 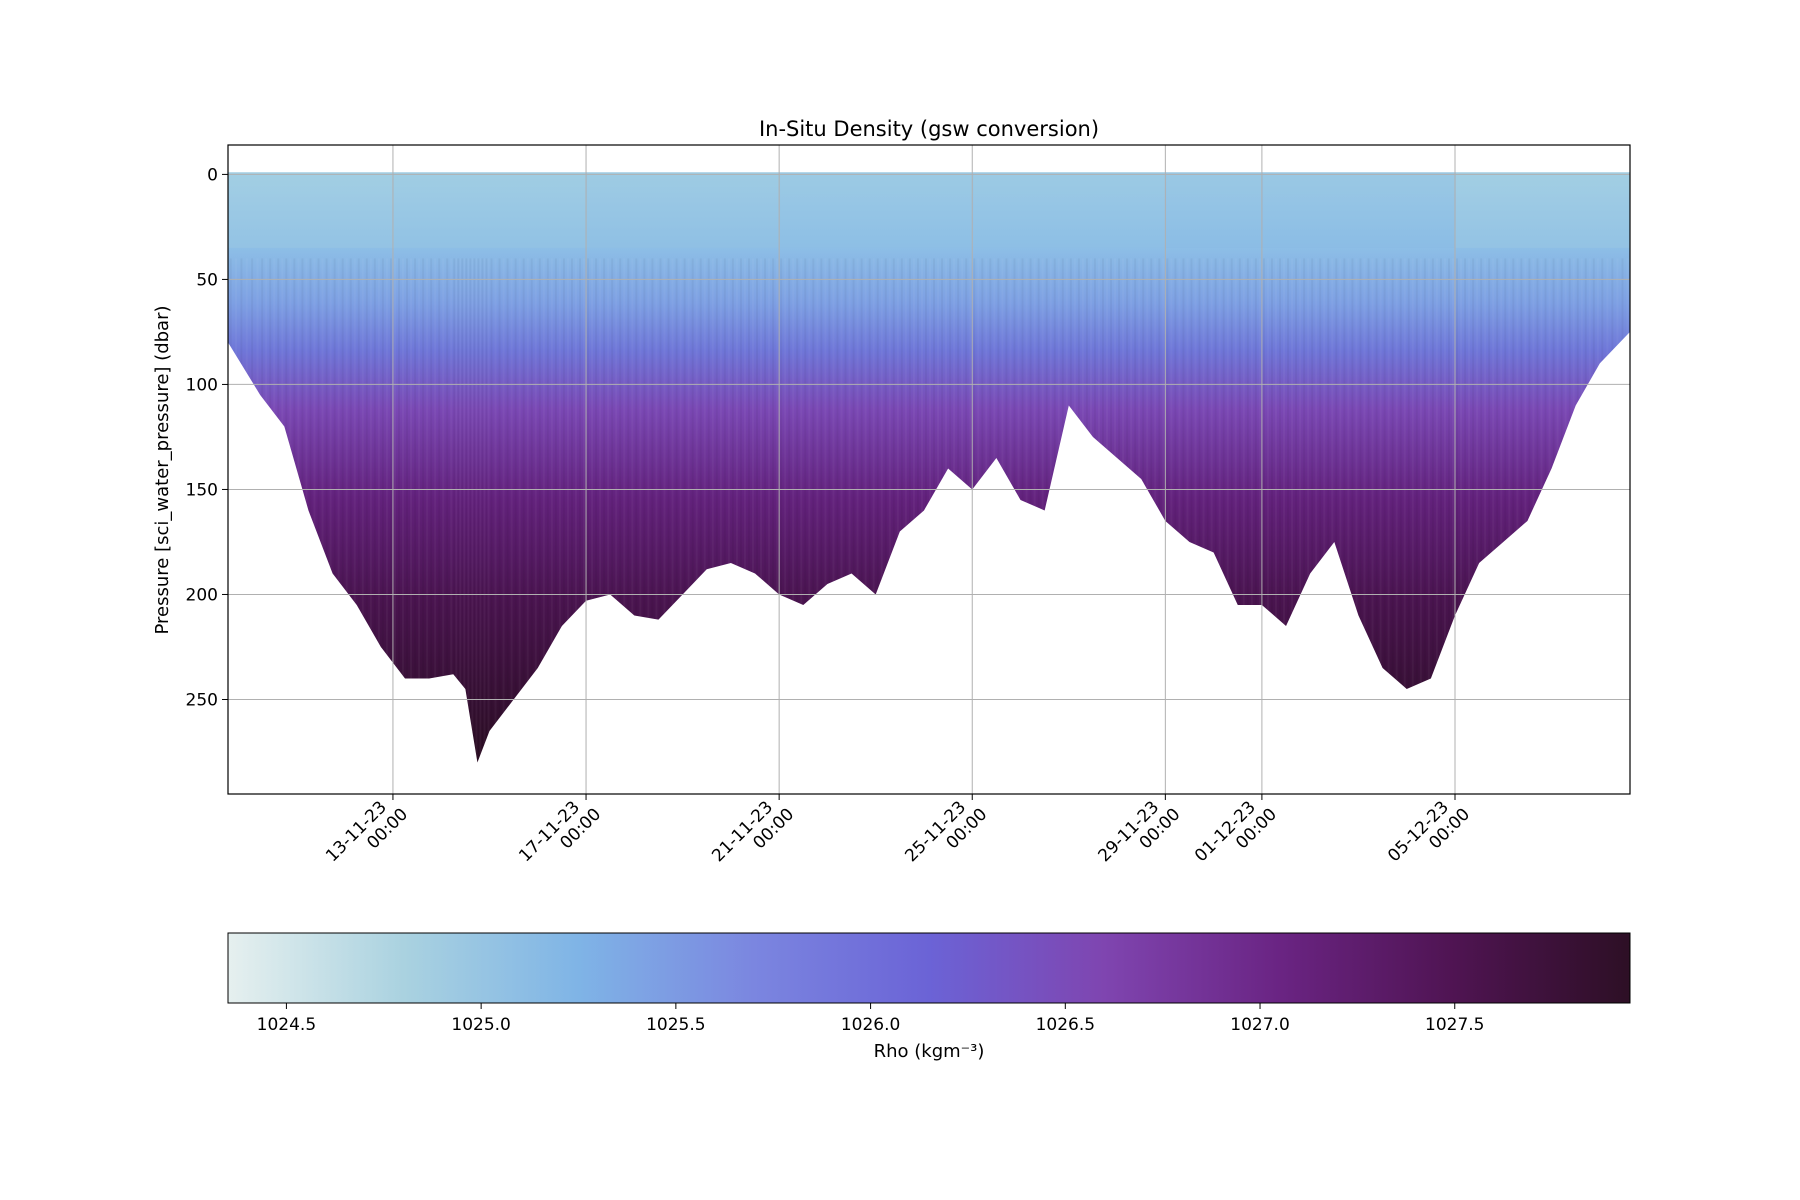 I want to click on y-tick-label: 150, so click(x=202, y=490).